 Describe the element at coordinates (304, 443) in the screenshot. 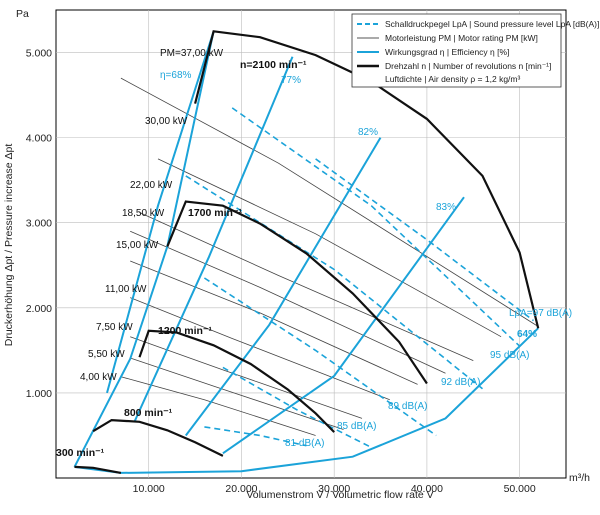

I see `label-sound-81: 81 dB(A)` at that location.